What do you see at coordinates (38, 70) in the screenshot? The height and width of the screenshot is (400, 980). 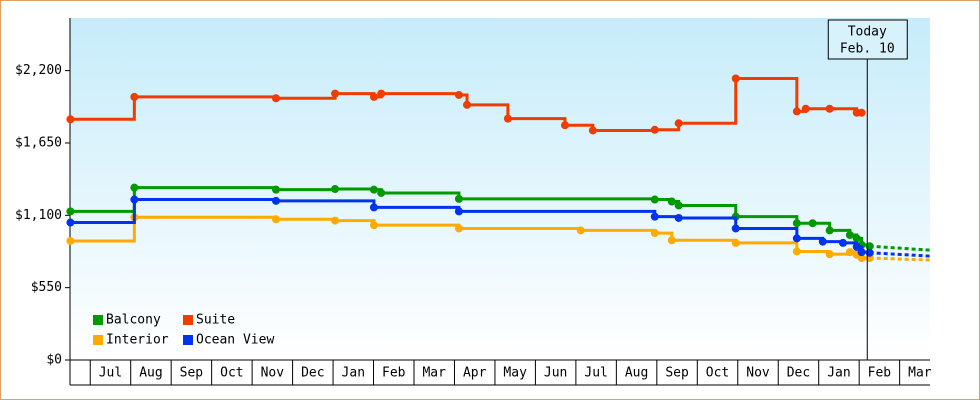 I see `y-tick-label: $2,200` at bounding box center [38, 70].